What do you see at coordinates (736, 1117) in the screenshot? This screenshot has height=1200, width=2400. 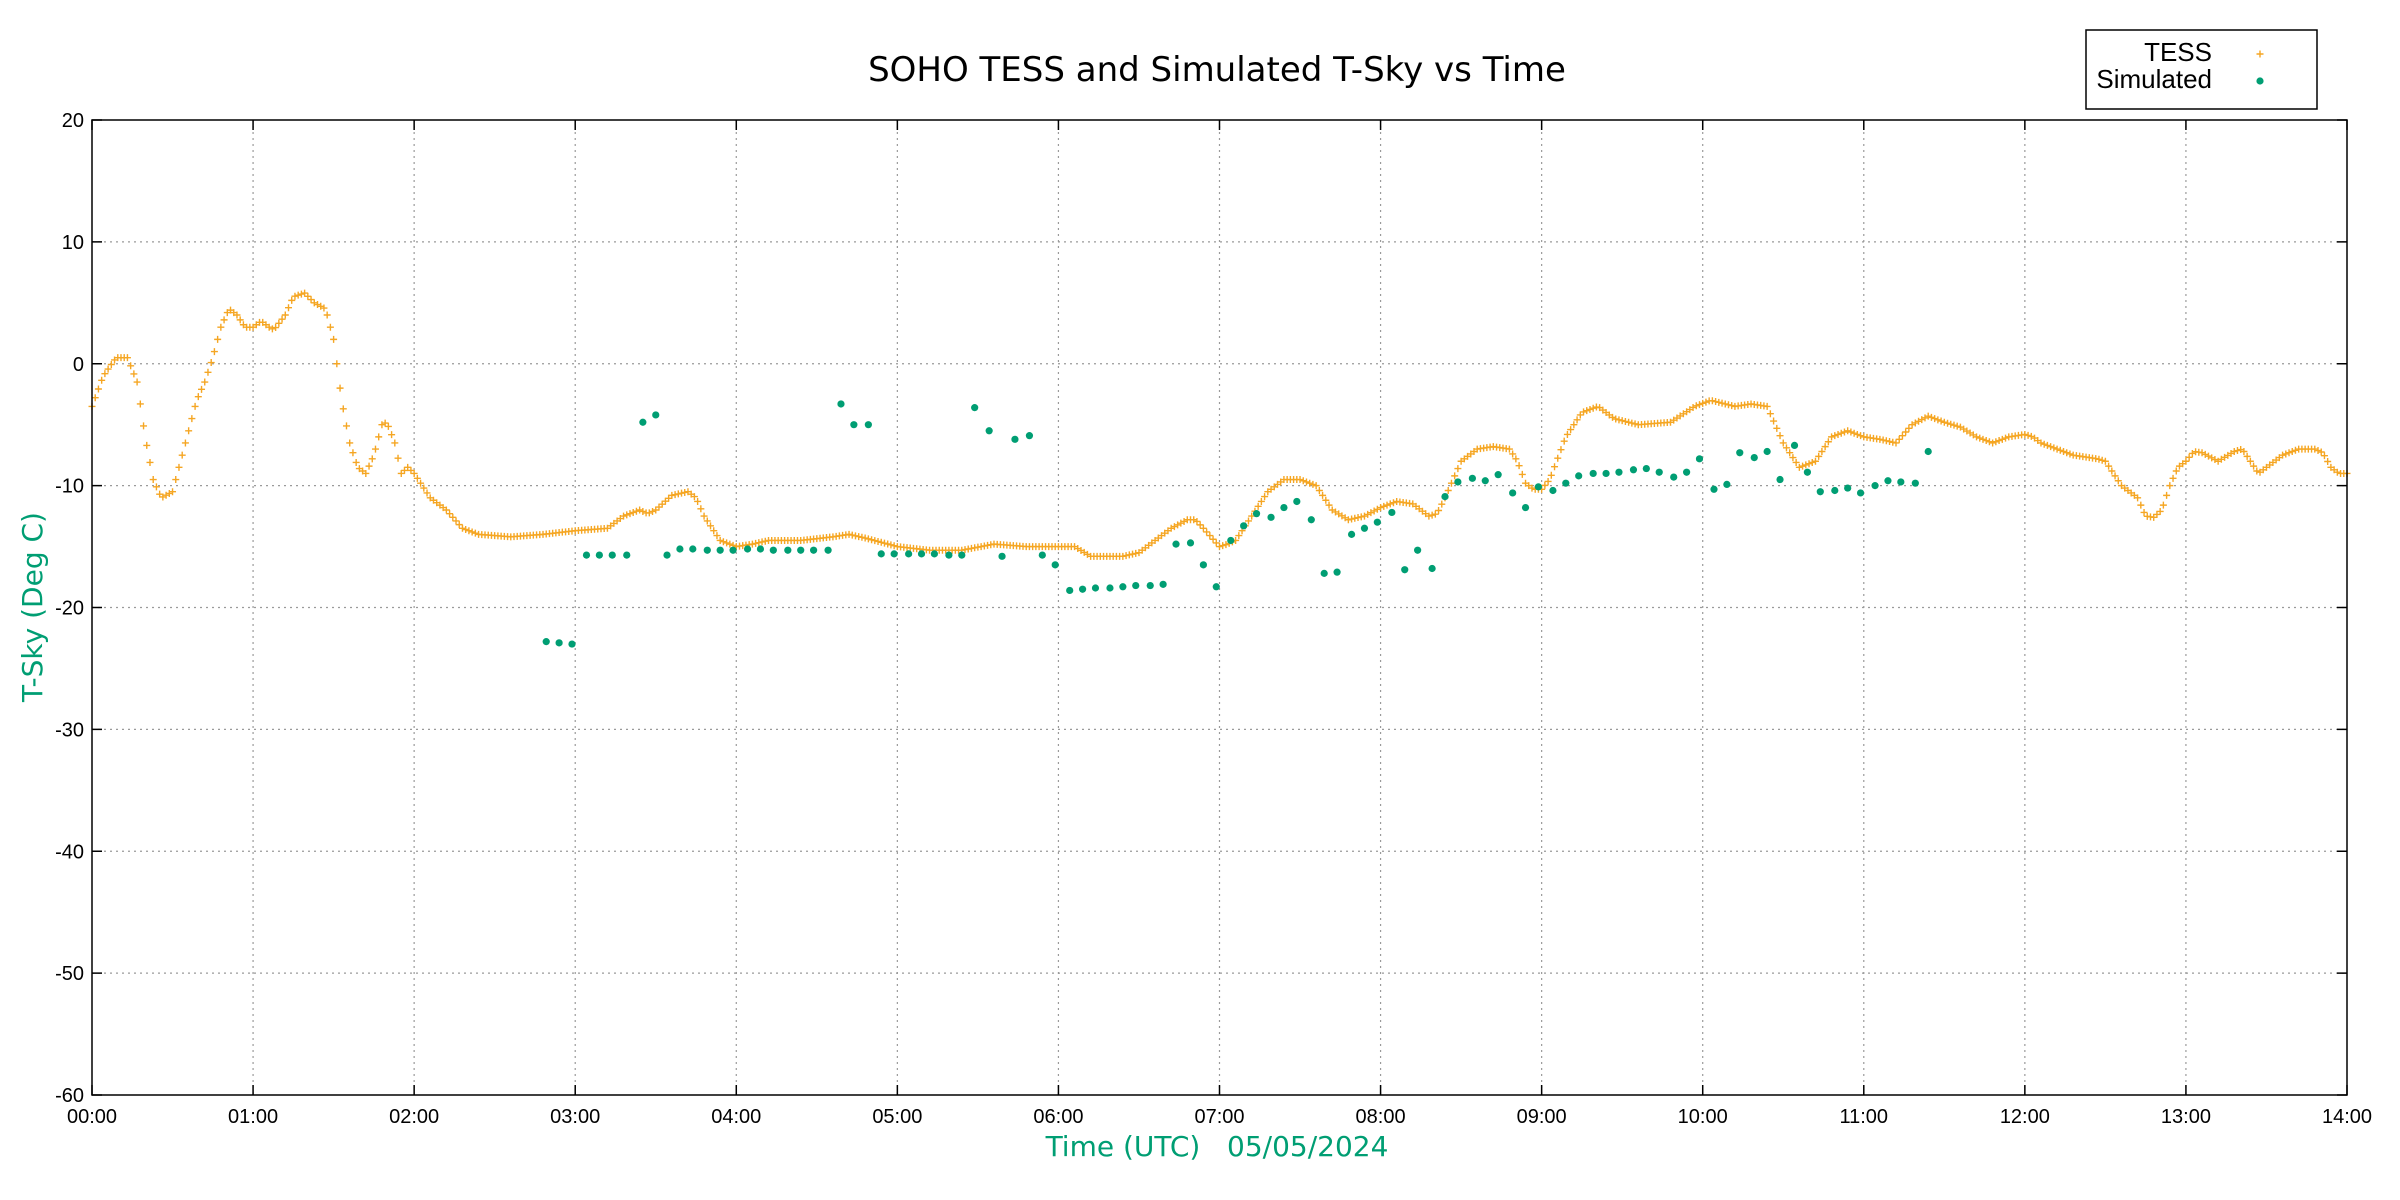 I see `x-tick-label: 04:00` at bounding box center [736, 1117].